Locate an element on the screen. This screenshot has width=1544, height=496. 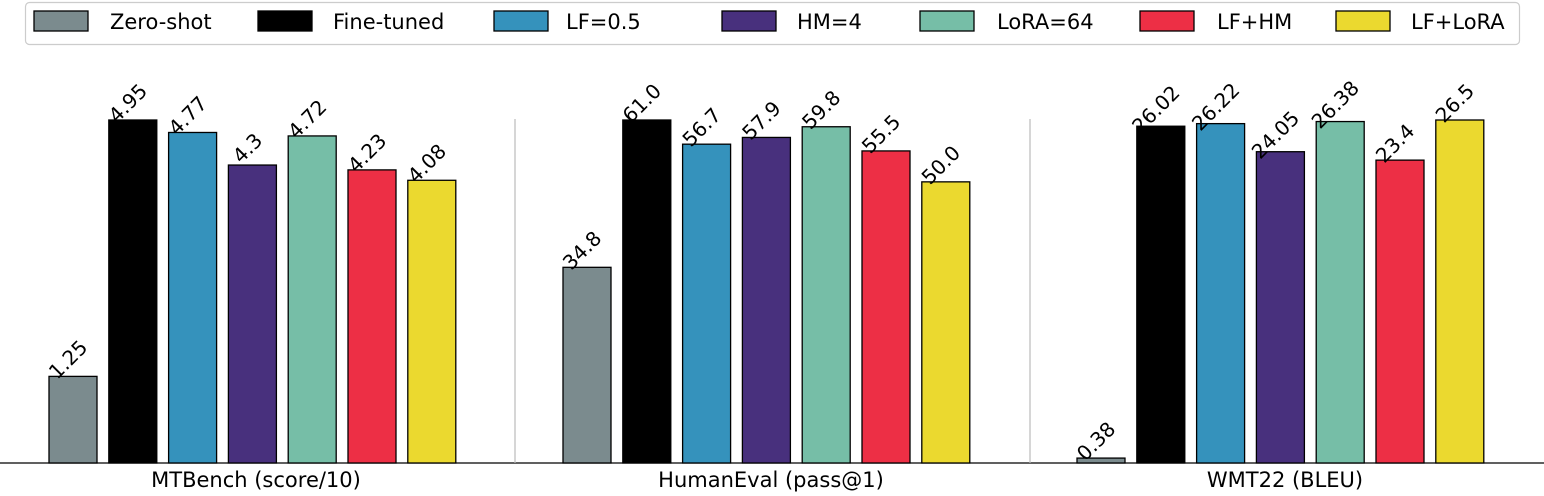
legend-label: LF+LoRA is located at coordinates (1458, 22).